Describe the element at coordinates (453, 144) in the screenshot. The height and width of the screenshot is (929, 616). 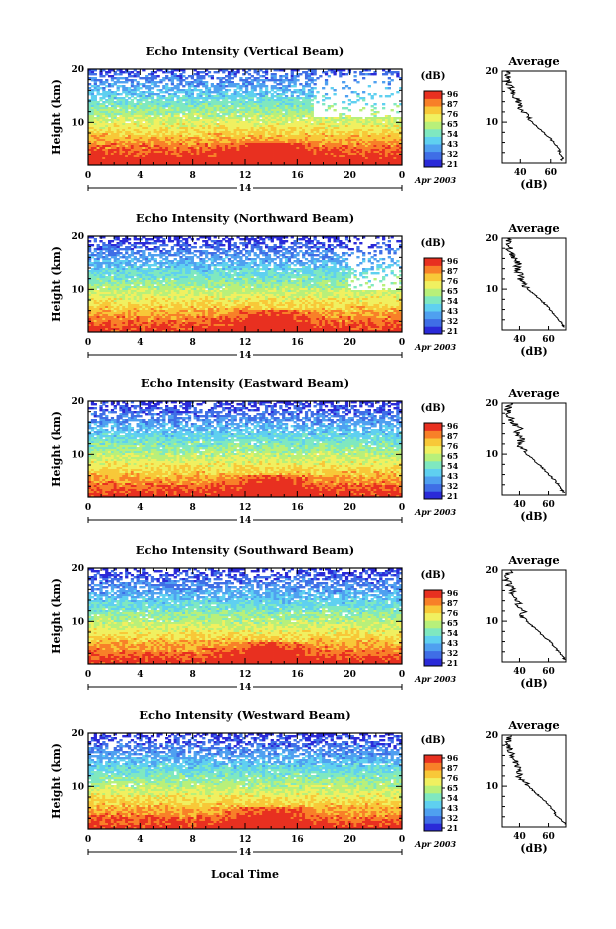
I see `colorbar-tick-label: 43` at that location.